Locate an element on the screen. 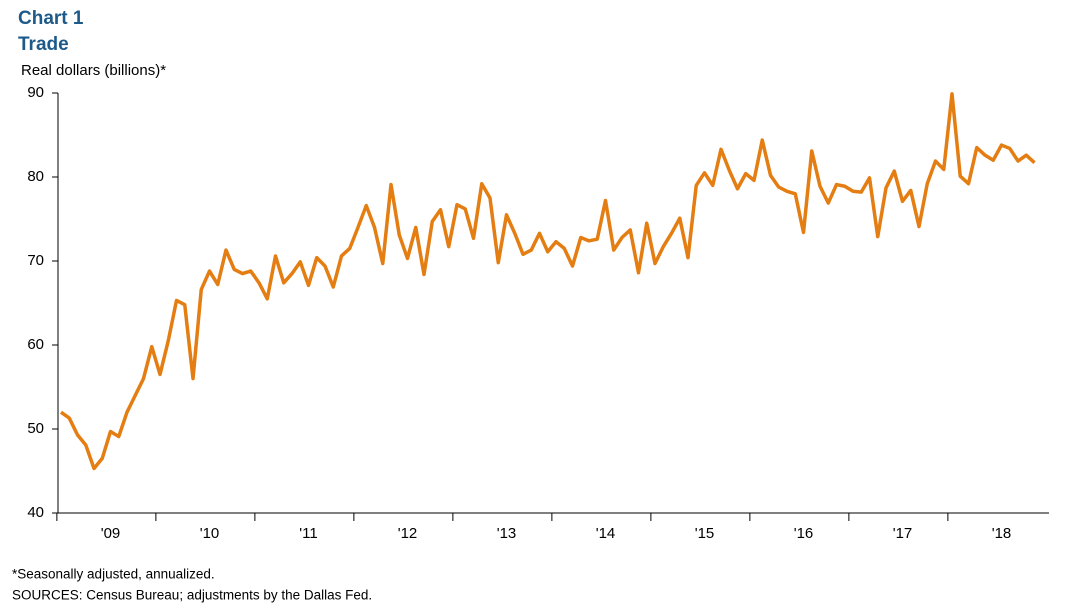  x-tick-label: '16 is located at coordinates (804, 533).